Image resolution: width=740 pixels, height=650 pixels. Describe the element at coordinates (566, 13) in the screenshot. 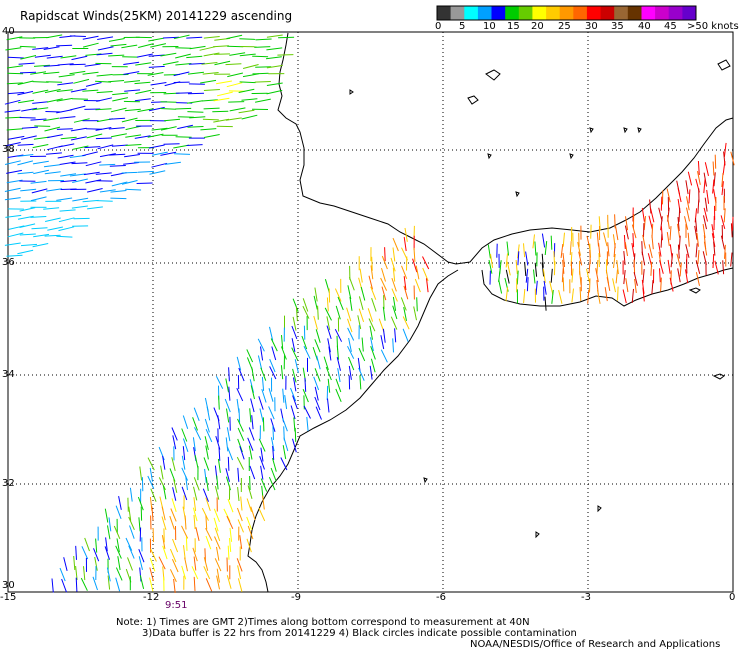

I see `legend-colorbar` at that location.